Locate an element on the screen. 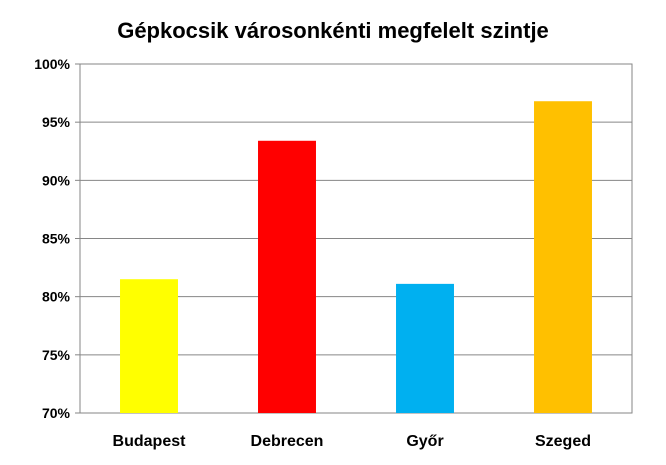 This screenshot has width=666, height=465. bar-budapest is located at coordinates (149, 346).